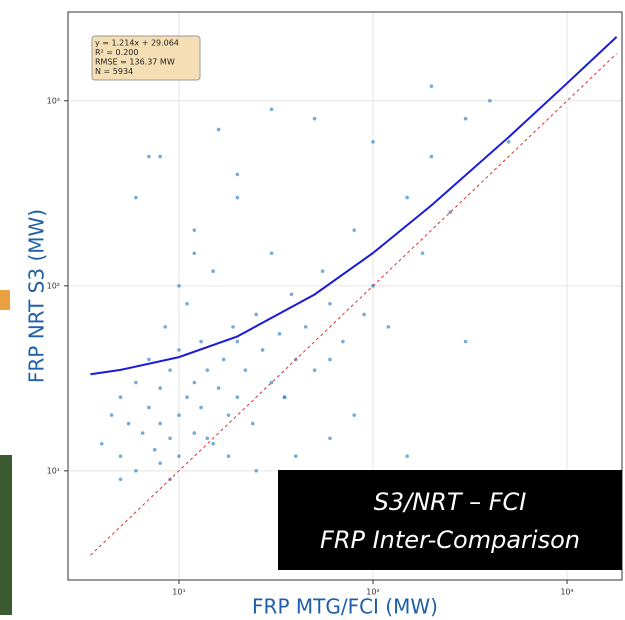 This screenshot has height=620, width=625. Describe the element at coordinates (372, 592) in the screenshot. I see `x-tick-label: 10²` at that location.